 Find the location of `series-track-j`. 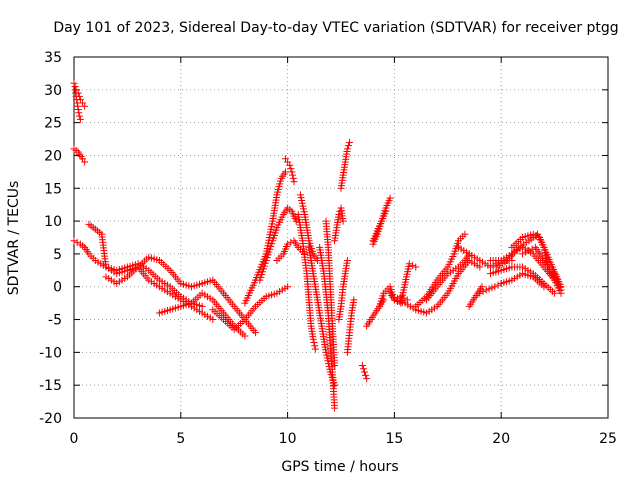

series-track-j is located at coordinates (278, 244).